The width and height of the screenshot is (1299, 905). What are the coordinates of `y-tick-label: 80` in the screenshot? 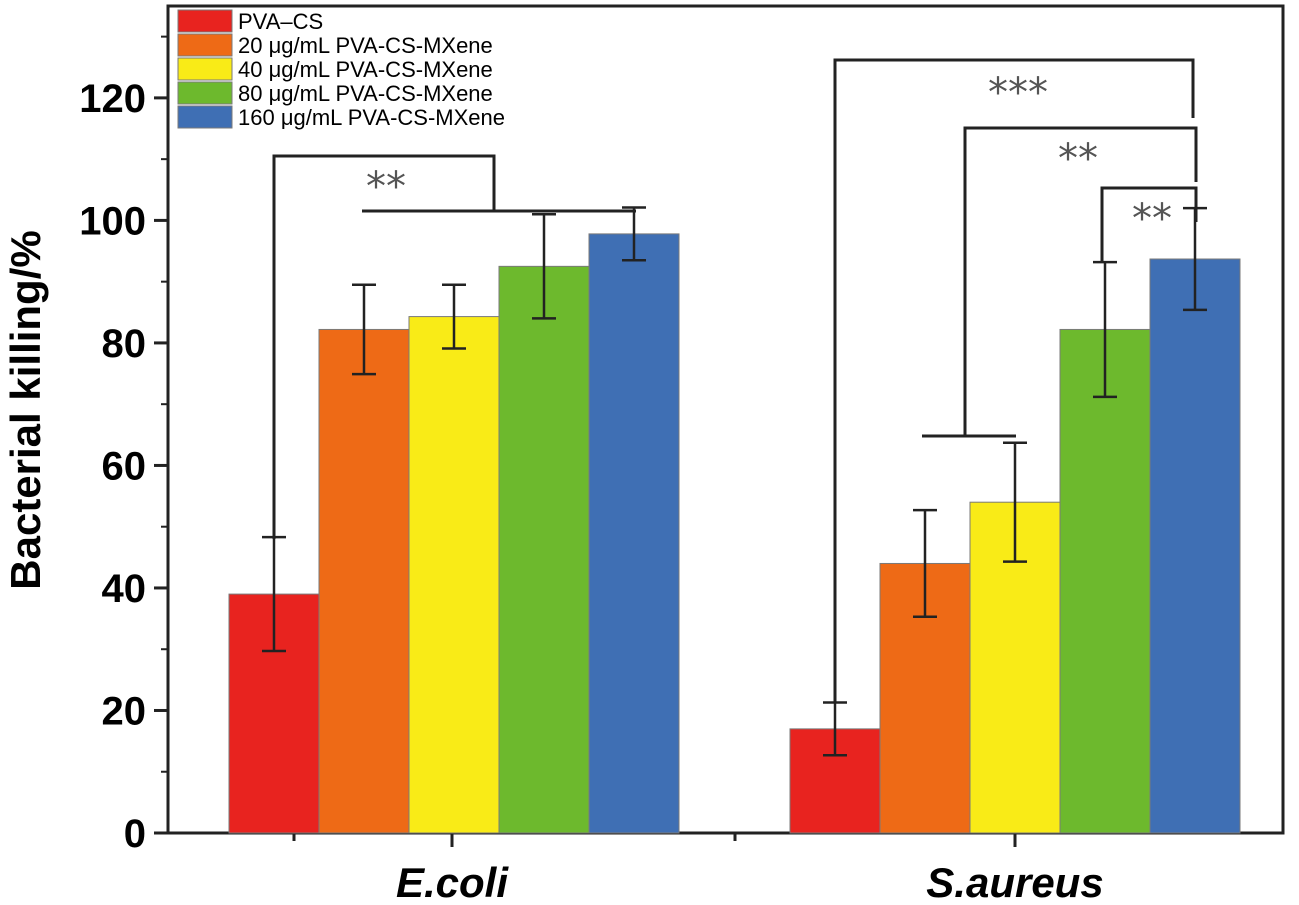 It's located at (124, 344).